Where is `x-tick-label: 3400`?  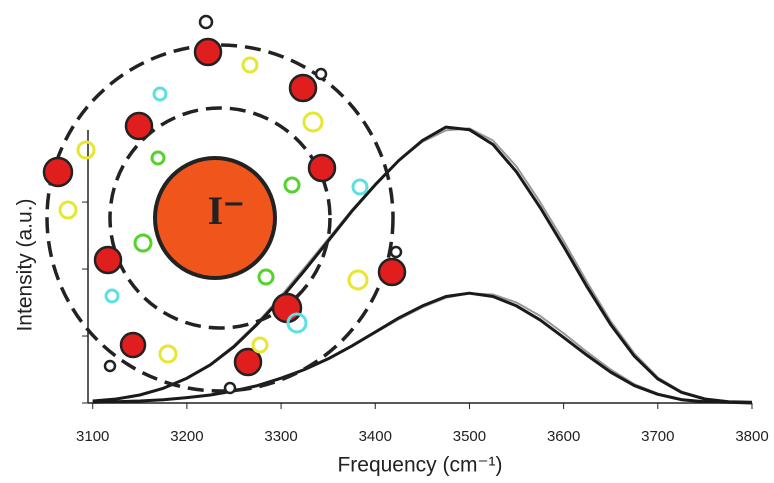
x-tick-label: 3400 is located at coordinates (375, 436).